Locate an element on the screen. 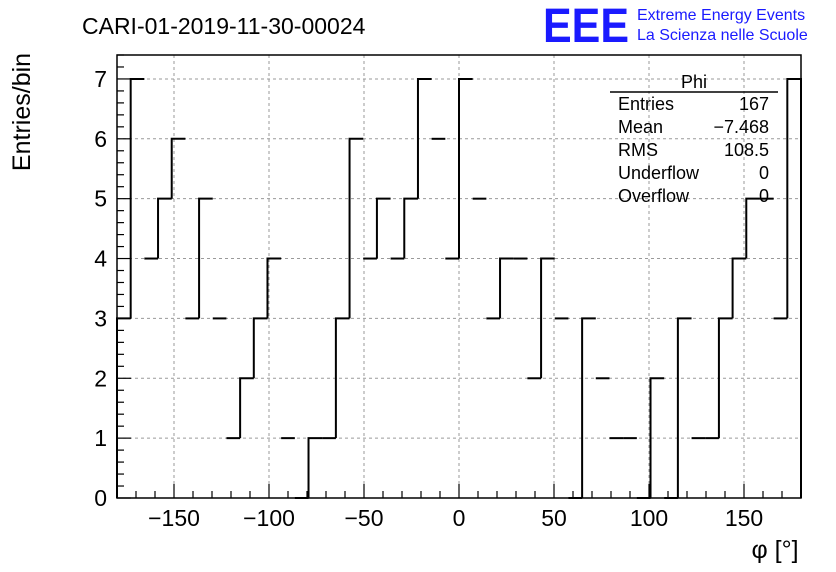 This screenshot has width=836, height=572. chart-title: CARI-01-2019-11-30-00024 is located at coordinates (224, 26).